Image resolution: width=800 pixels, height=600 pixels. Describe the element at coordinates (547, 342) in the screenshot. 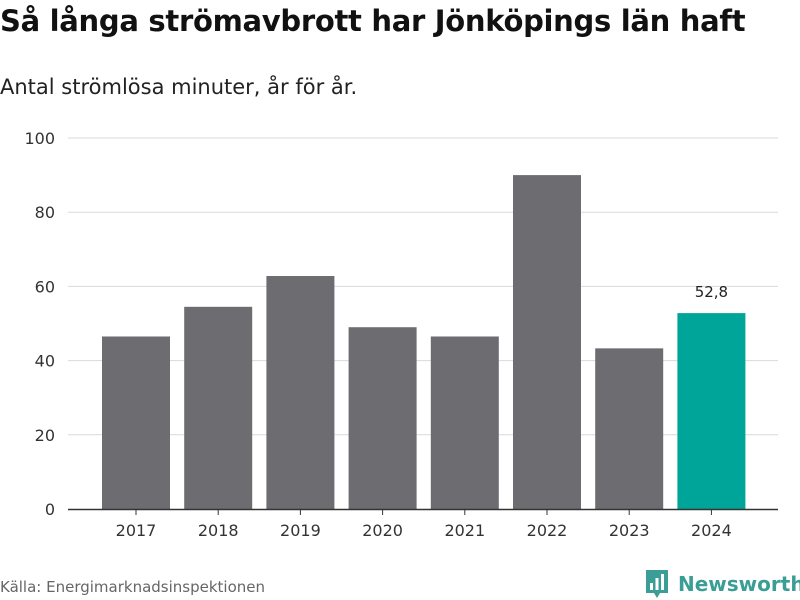

I see `bar-2022` at that location.